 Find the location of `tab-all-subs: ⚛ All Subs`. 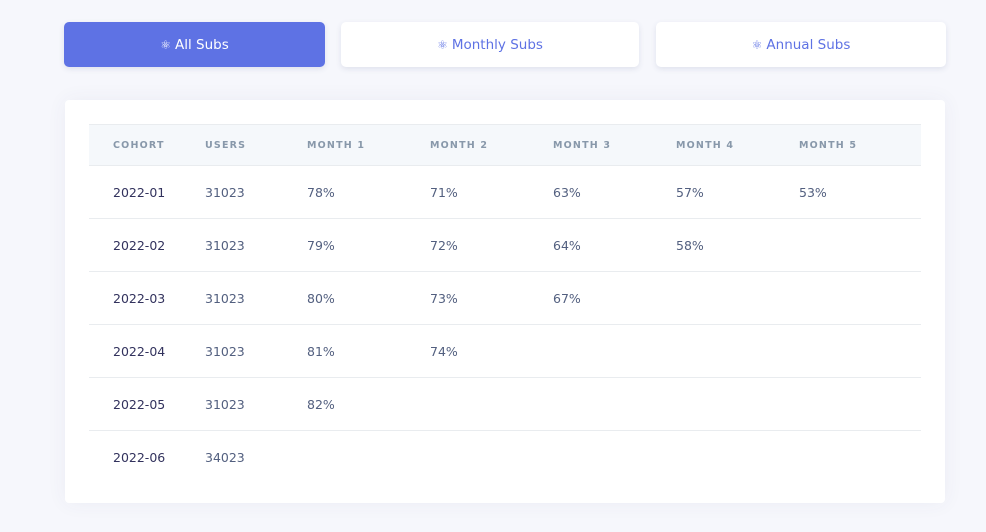

tab-all-subs: ⚛ All Subs is located at coordinates (194, 44).